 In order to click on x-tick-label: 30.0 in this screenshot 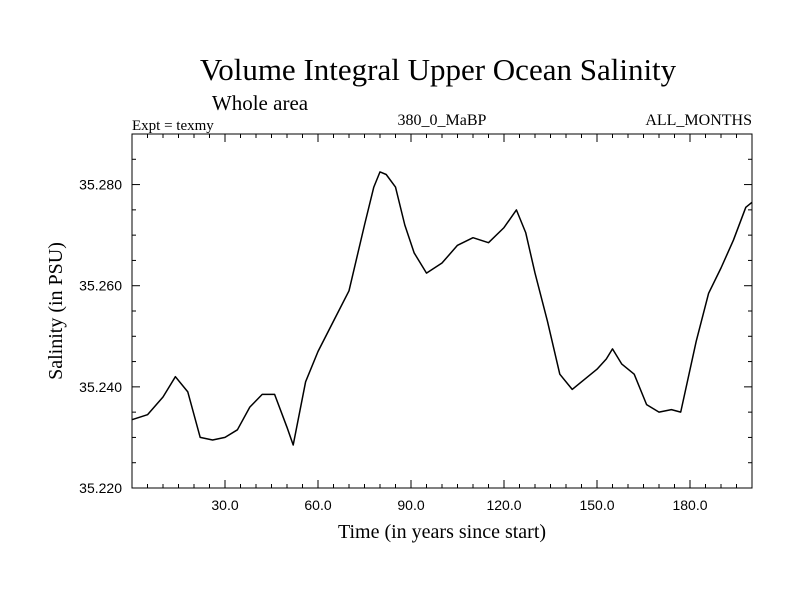, I will do `click(224, 505)`.